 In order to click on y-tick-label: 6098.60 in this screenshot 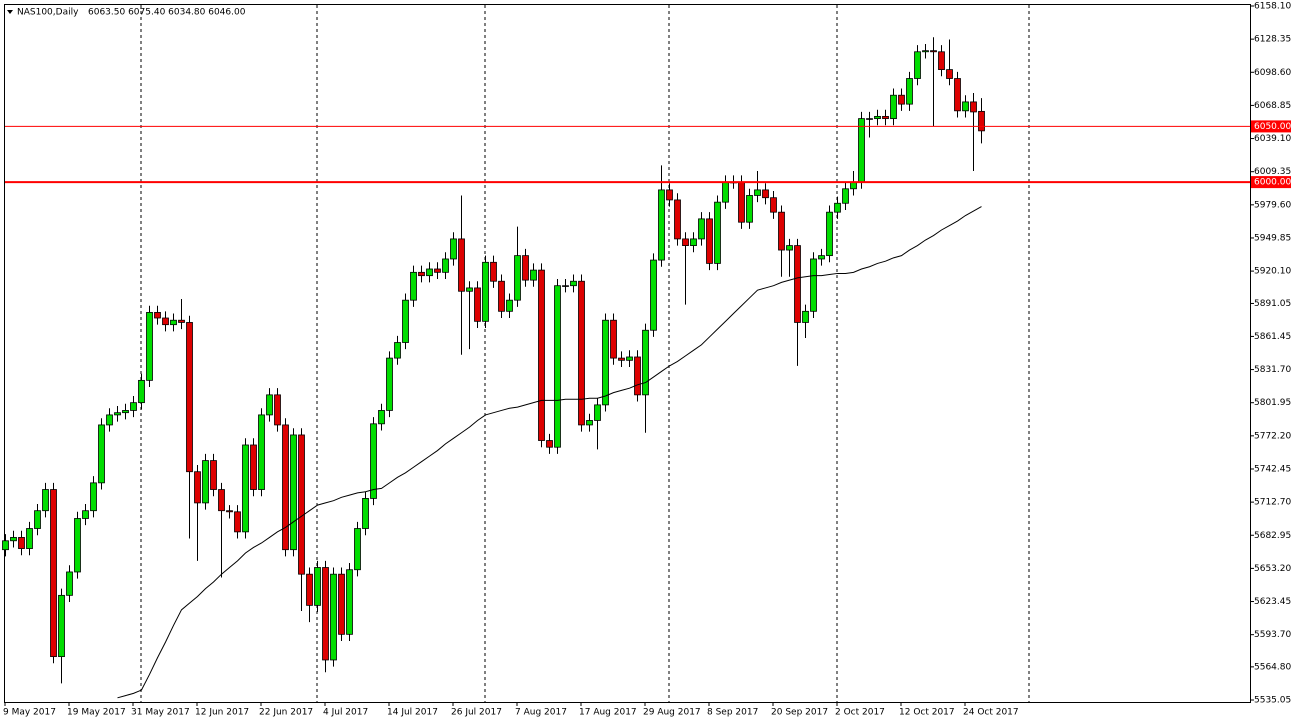, I will do `click(1272, 73)`.